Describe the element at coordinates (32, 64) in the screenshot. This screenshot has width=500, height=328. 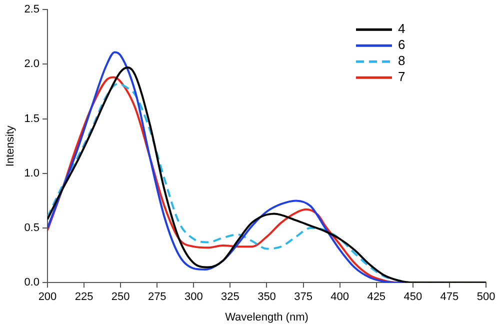
I see `y-tick-label: 2.0` at that location.